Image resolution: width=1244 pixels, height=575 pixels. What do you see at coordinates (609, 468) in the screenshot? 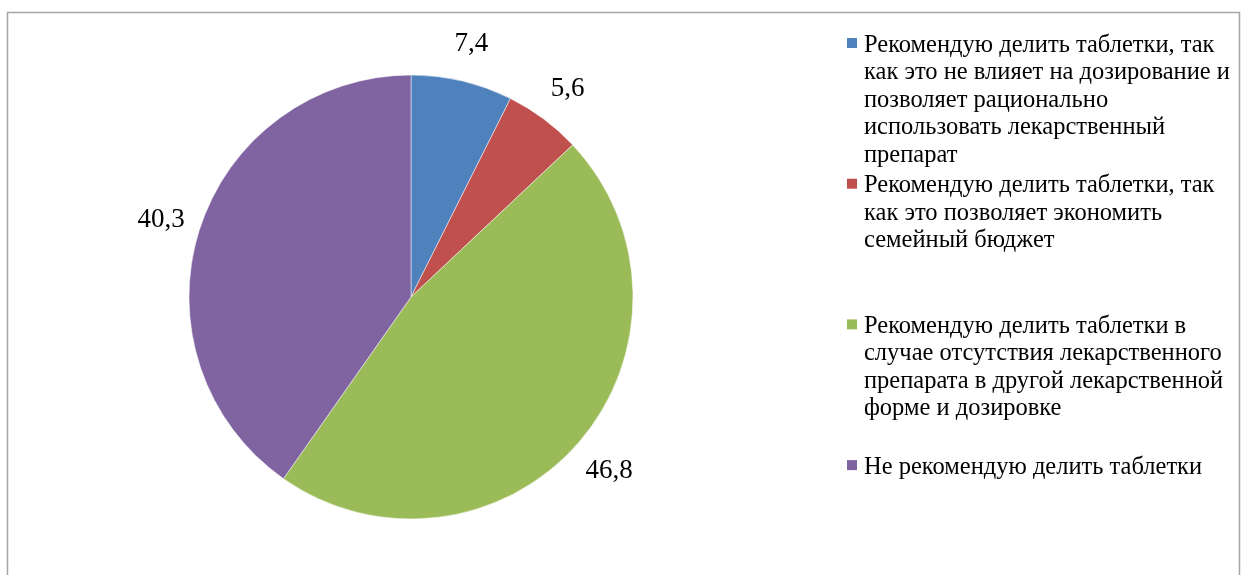
I see `data-label: 46,8` at bounding box center [609, 468].